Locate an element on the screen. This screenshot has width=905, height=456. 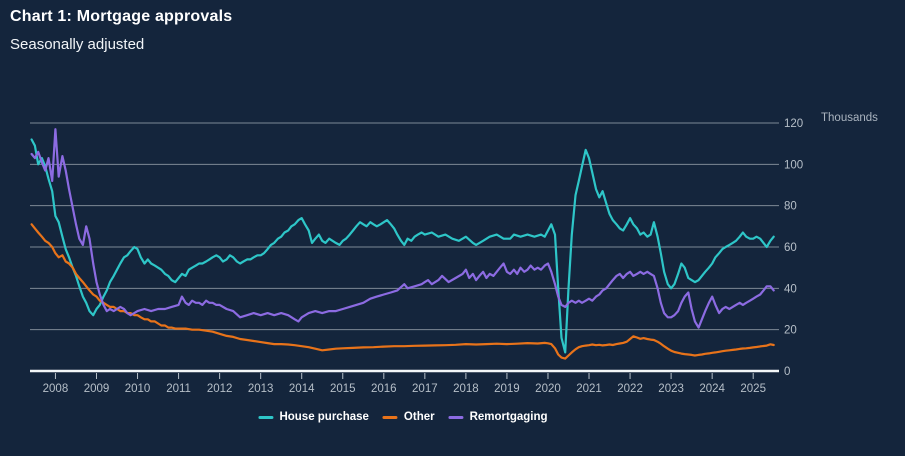
x-tick-label-2011: 2011 is located at coordinates (178, 389).